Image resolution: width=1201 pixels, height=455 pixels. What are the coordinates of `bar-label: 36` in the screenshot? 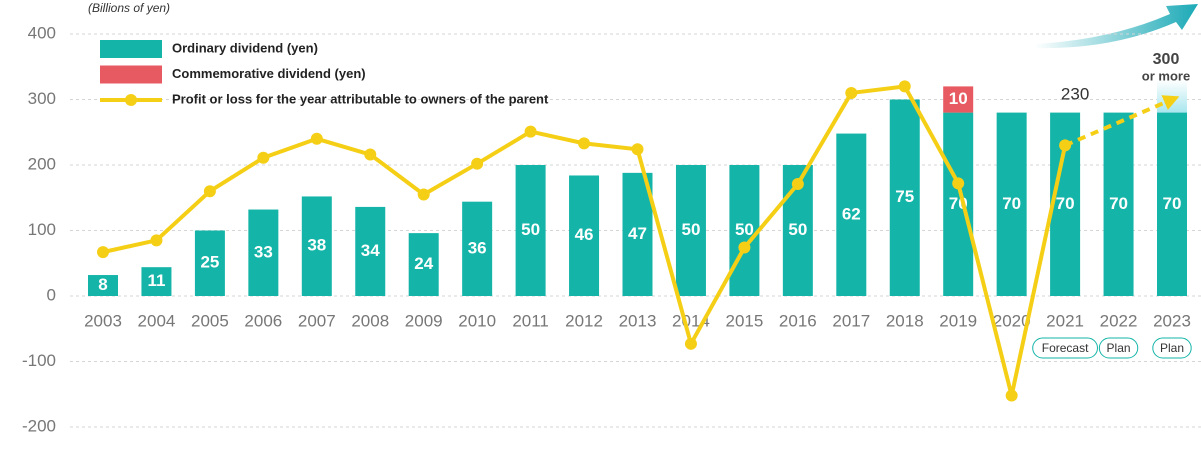 It's located at (477, 247).